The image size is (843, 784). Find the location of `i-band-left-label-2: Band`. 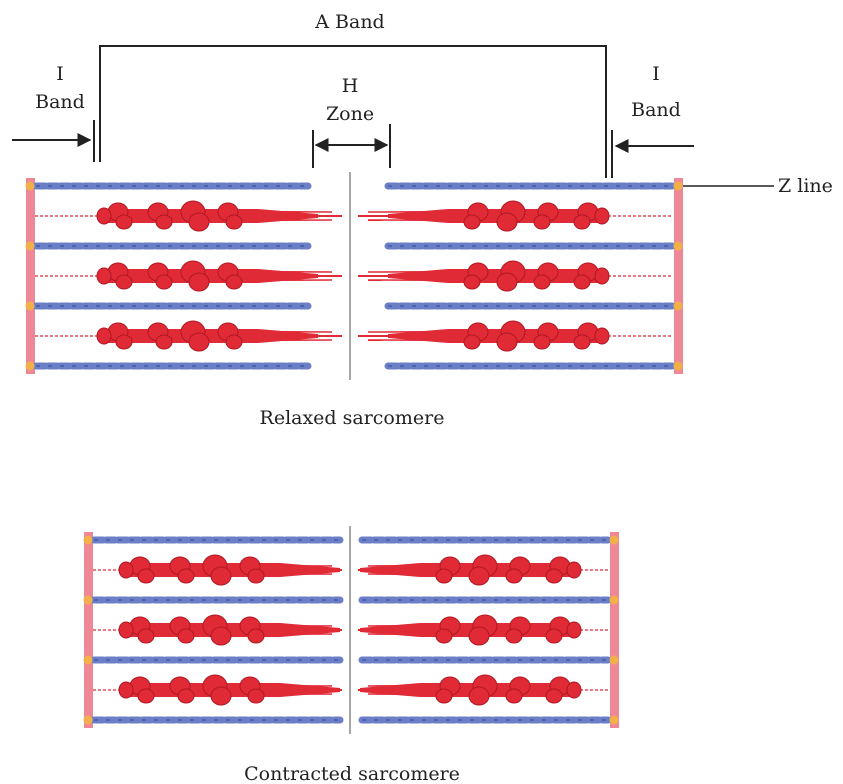

i-band-left-label-2: Band is located at coordinates (60, 102).